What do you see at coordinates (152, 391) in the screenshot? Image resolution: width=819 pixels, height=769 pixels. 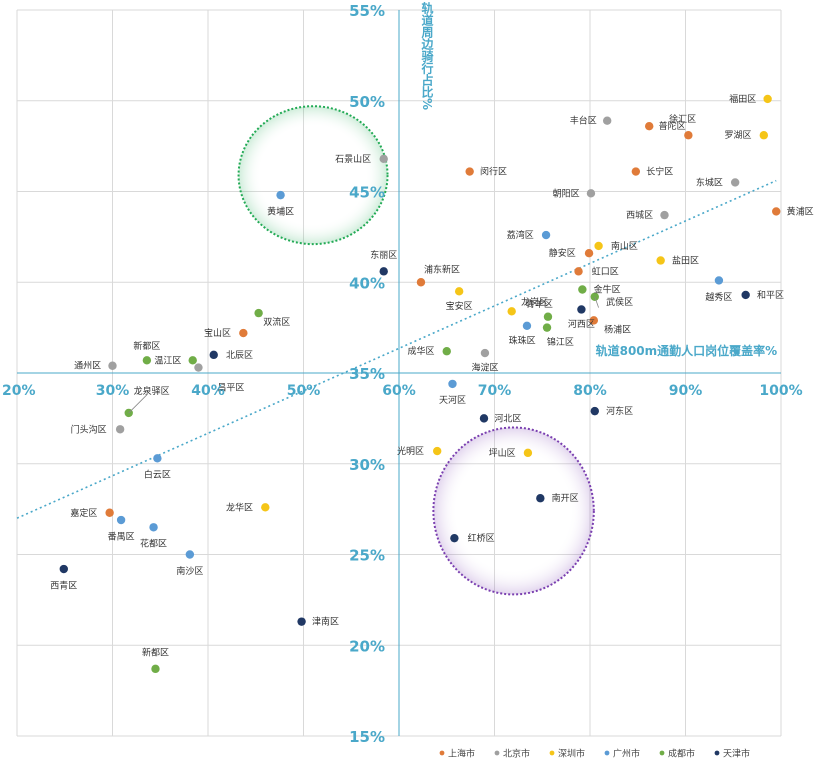 I see `data-label: 龙泉驿区` at bounding box center [152, 391].